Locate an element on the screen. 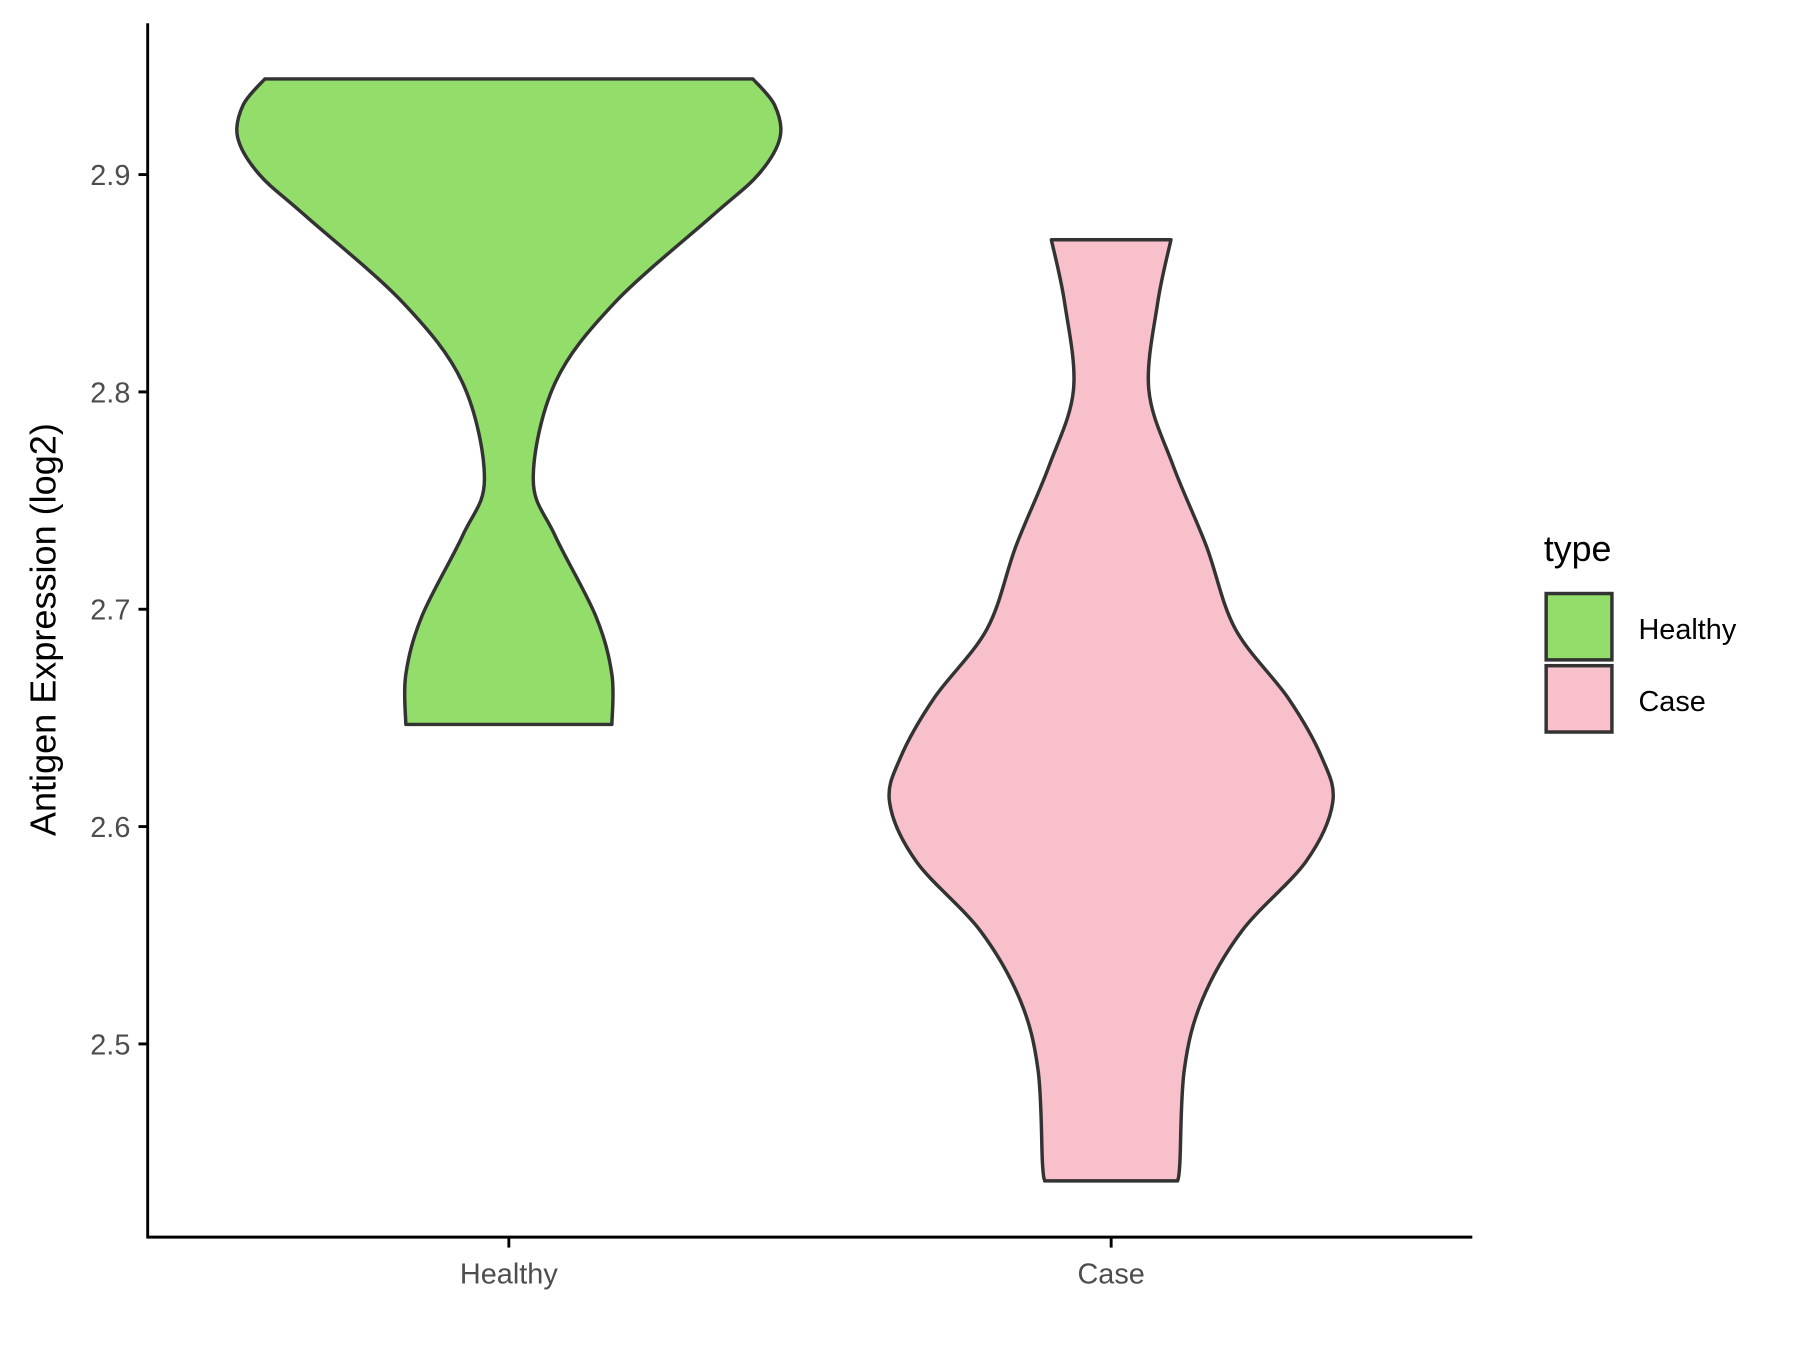 Image resolution: width=1800 pixels, height=1350 pixels. y-tick-label: 2.8 is located at coordinates (110, 393).